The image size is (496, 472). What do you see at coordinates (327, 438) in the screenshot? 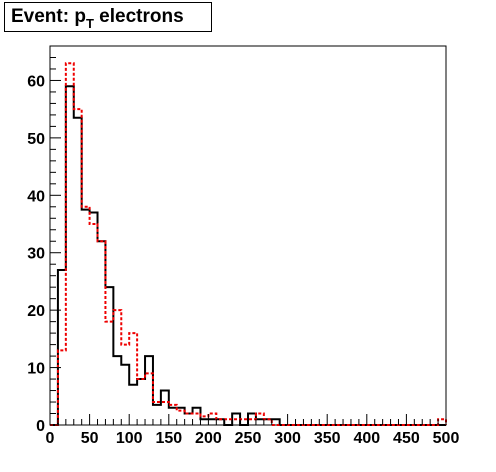
I see `x-tick-label: 350` at bounding box center [327, 438].